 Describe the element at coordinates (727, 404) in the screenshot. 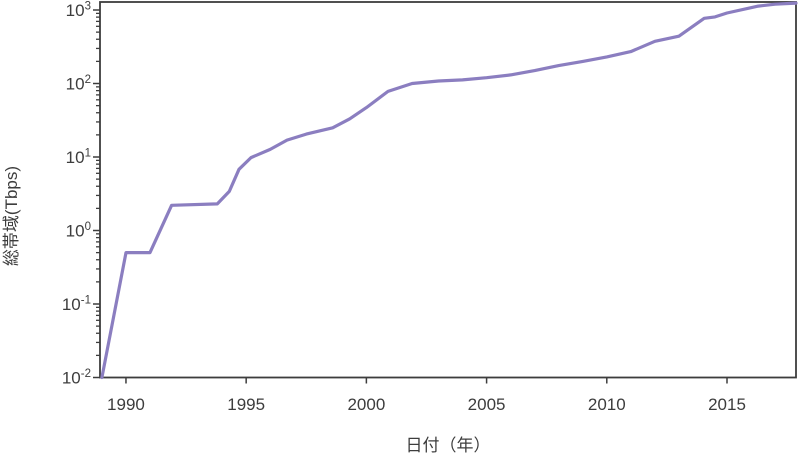

I see `x-tick-label: 2015` at that location.